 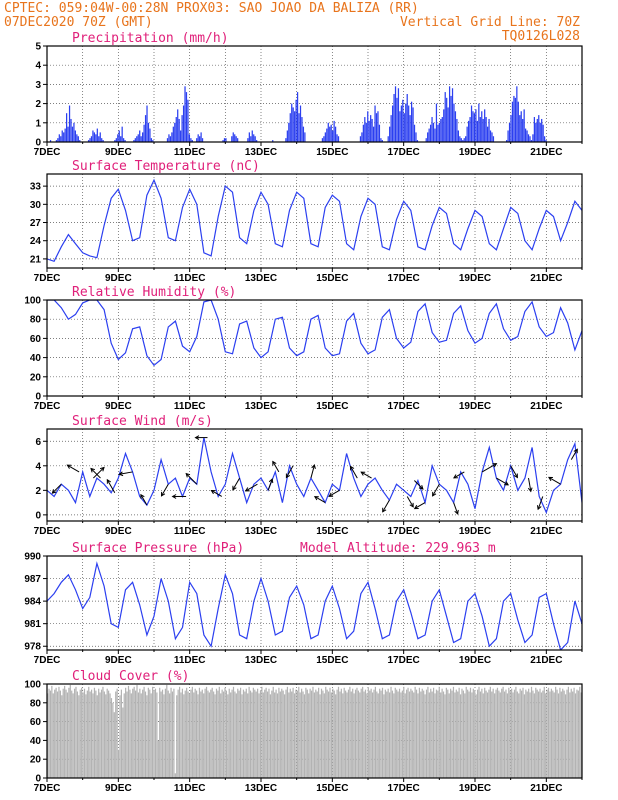 What do you see at coordinates (314, 731) in the screenshot?
I see `cloud-data` at bounding box center [314, 731].